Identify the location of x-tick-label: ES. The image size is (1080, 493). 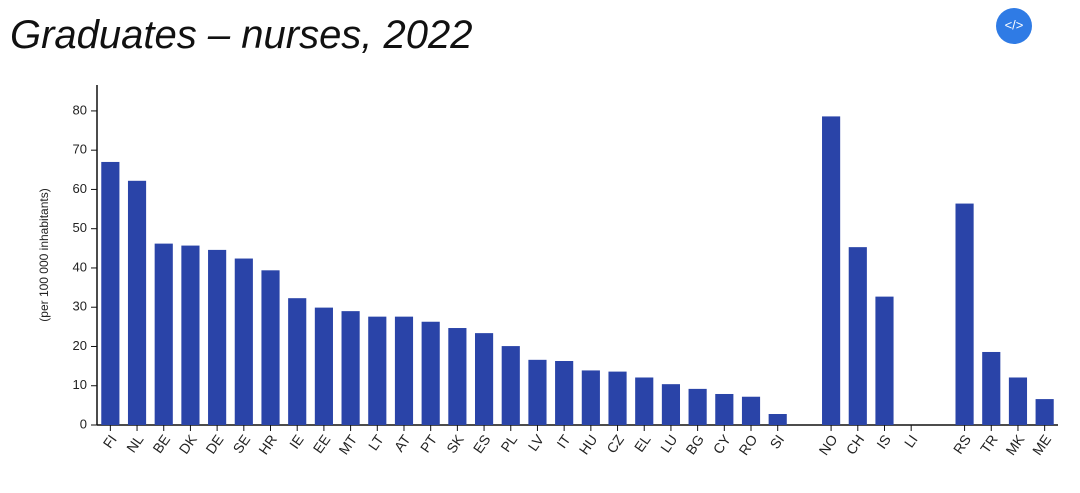
(482, 444).